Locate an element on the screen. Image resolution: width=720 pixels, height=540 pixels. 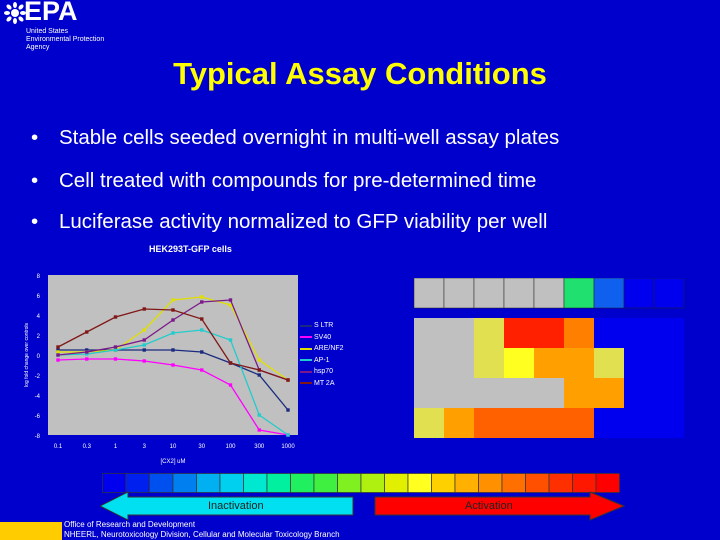
logo-subtitle-line: Agency is located at coordinates (38, 47).